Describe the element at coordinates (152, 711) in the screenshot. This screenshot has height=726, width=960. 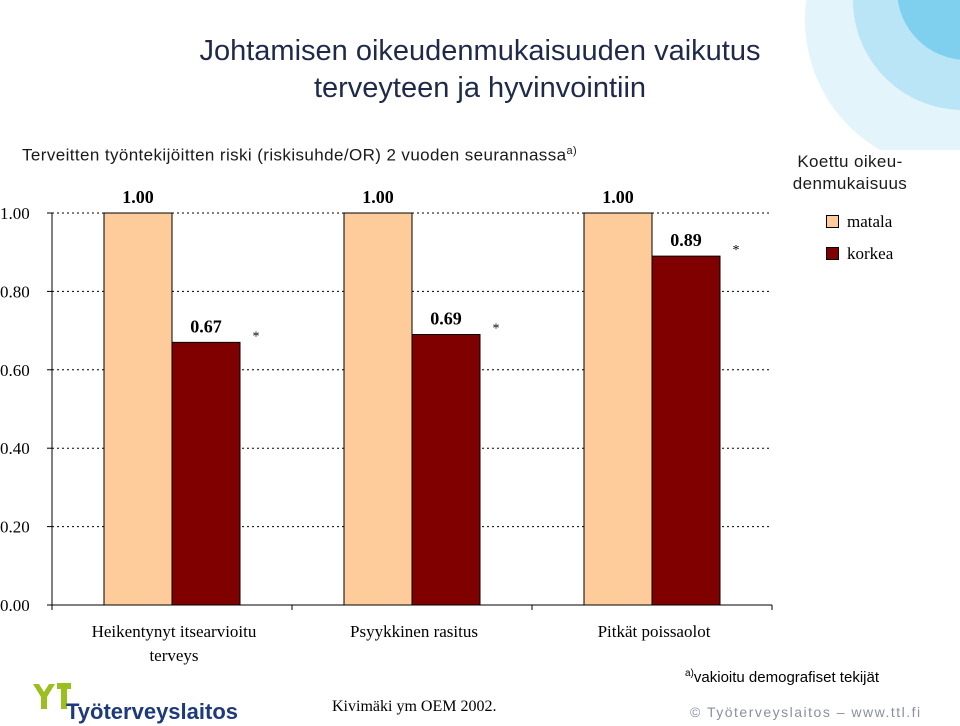
I see `svg-text: Työterveyslaitos` at that location.